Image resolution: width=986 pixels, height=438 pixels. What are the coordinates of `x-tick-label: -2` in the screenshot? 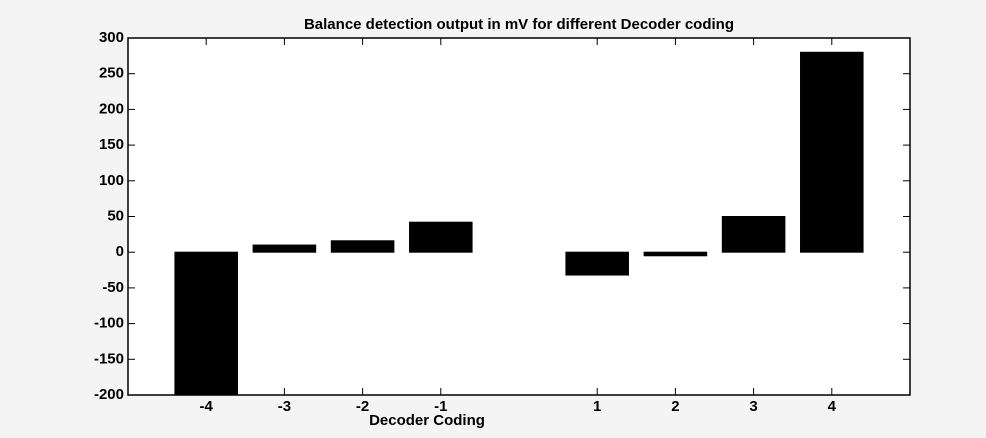 It's located at (362, 406).